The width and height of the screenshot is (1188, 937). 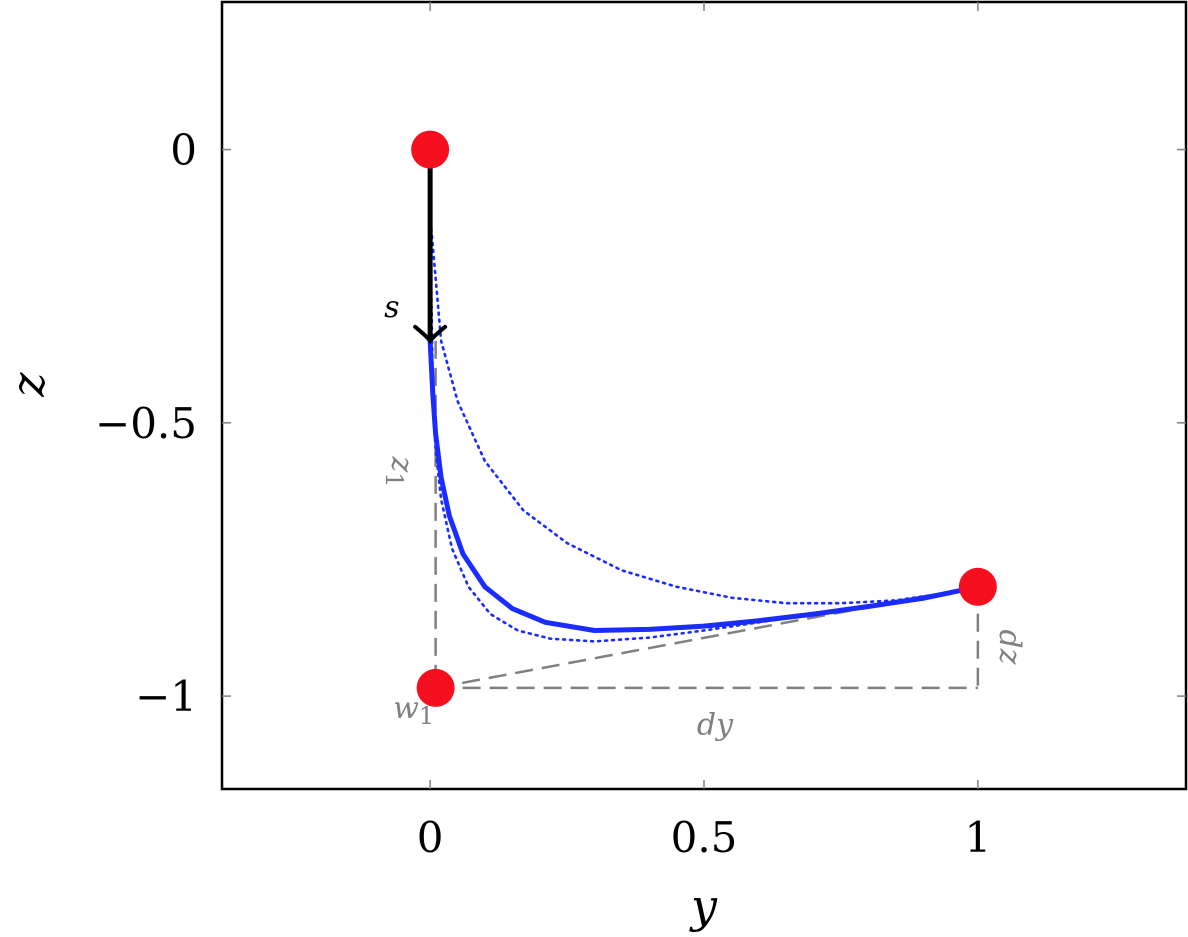 I want to click on y-axis-label: z, so click(x=28, y=385).